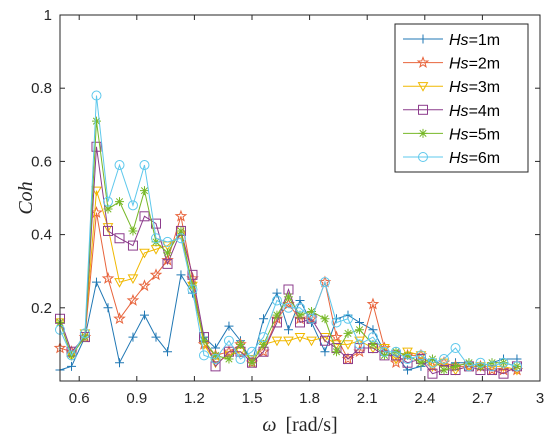 Image resolution: width=550 pixels, height=445 pixels. Describe the element at coordinates (485, 40) in the screenshot. I see `legend-label-value: =1m` at that location.